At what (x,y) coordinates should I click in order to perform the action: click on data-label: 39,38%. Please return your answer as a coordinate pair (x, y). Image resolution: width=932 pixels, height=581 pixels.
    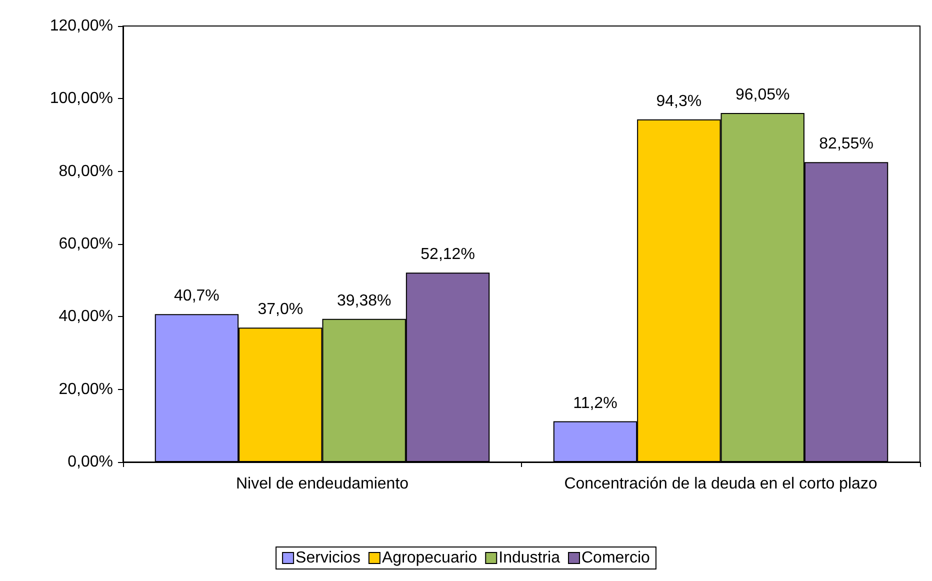
    Looking at the image, I should click on (364, 301).